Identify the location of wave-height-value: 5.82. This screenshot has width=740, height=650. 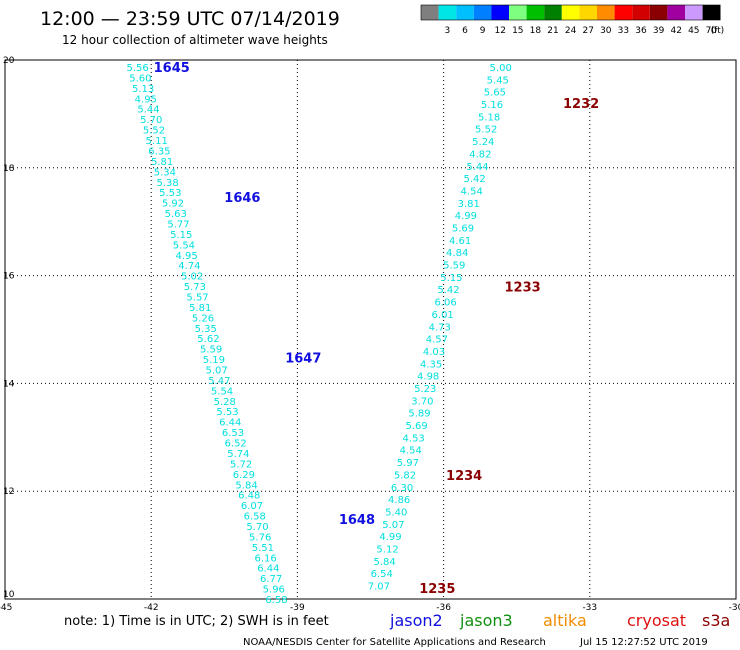
(405, 475).